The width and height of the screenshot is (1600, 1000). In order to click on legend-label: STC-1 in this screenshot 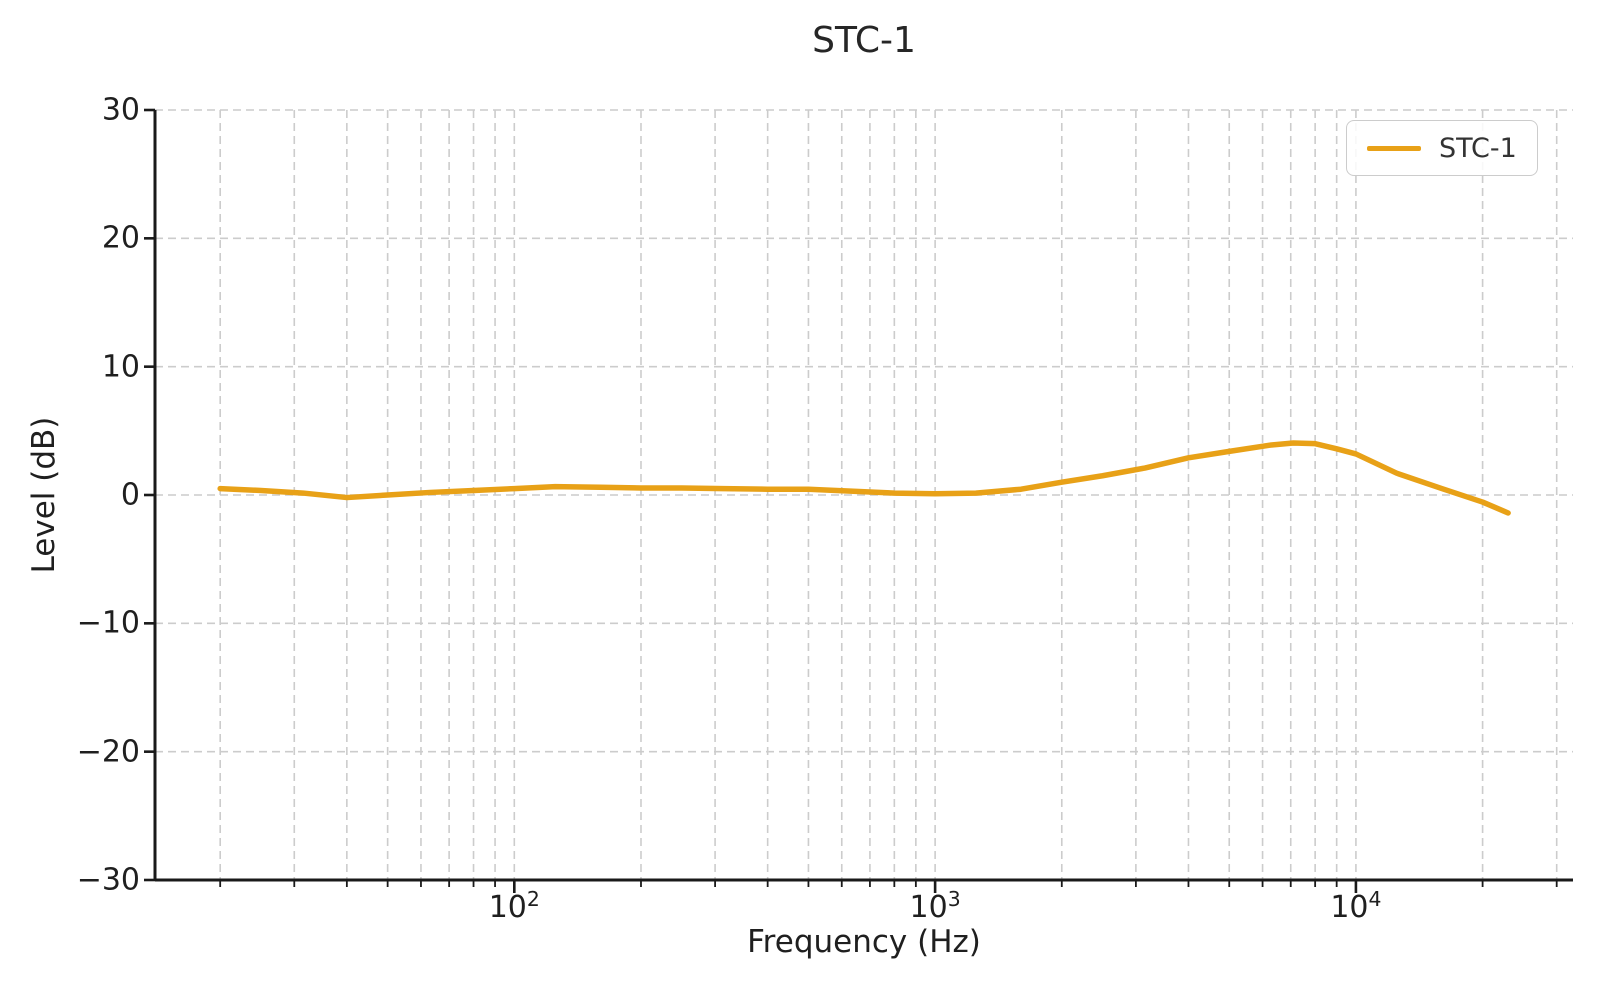, I will do `click(1478, 148)`.